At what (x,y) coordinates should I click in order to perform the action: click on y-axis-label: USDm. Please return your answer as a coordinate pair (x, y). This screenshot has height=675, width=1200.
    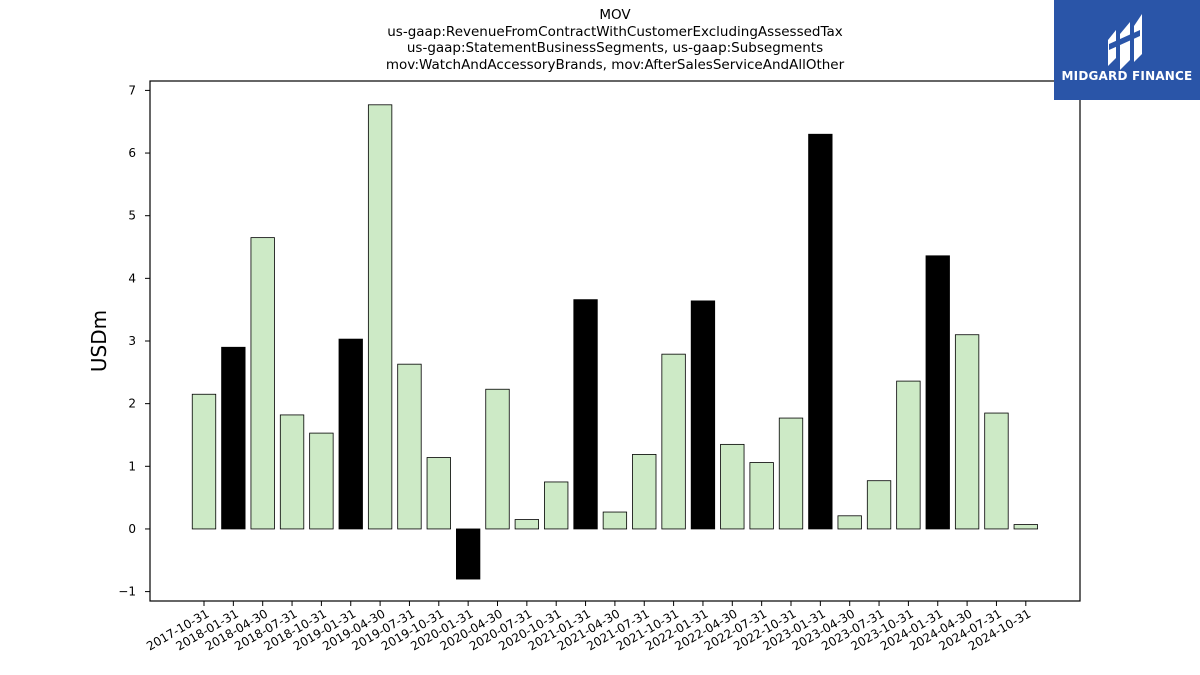
    Looking at the image, I should click on (99, 341).